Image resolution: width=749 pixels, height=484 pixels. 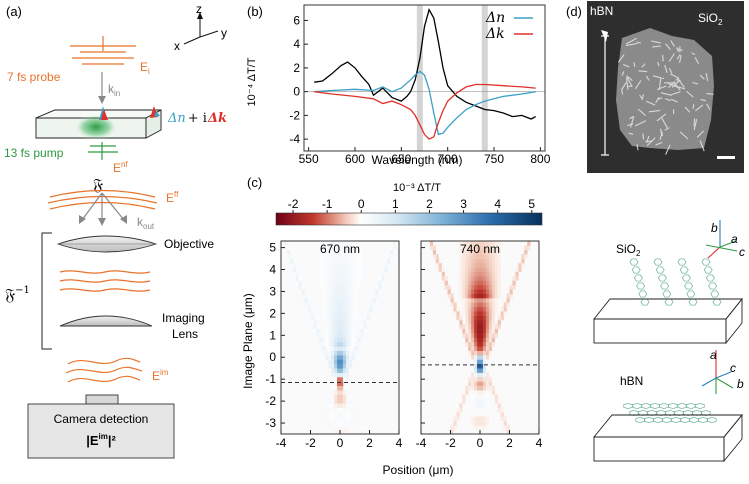 I want to click on x-tick-label: 0, so click(x=340, y=443).